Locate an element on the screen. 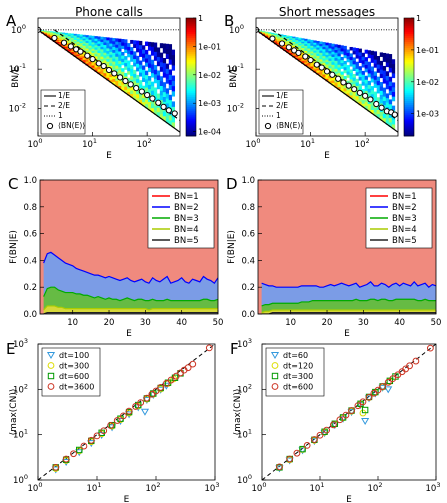  x-tick-label: 103 is located at coordinates (212, 487).